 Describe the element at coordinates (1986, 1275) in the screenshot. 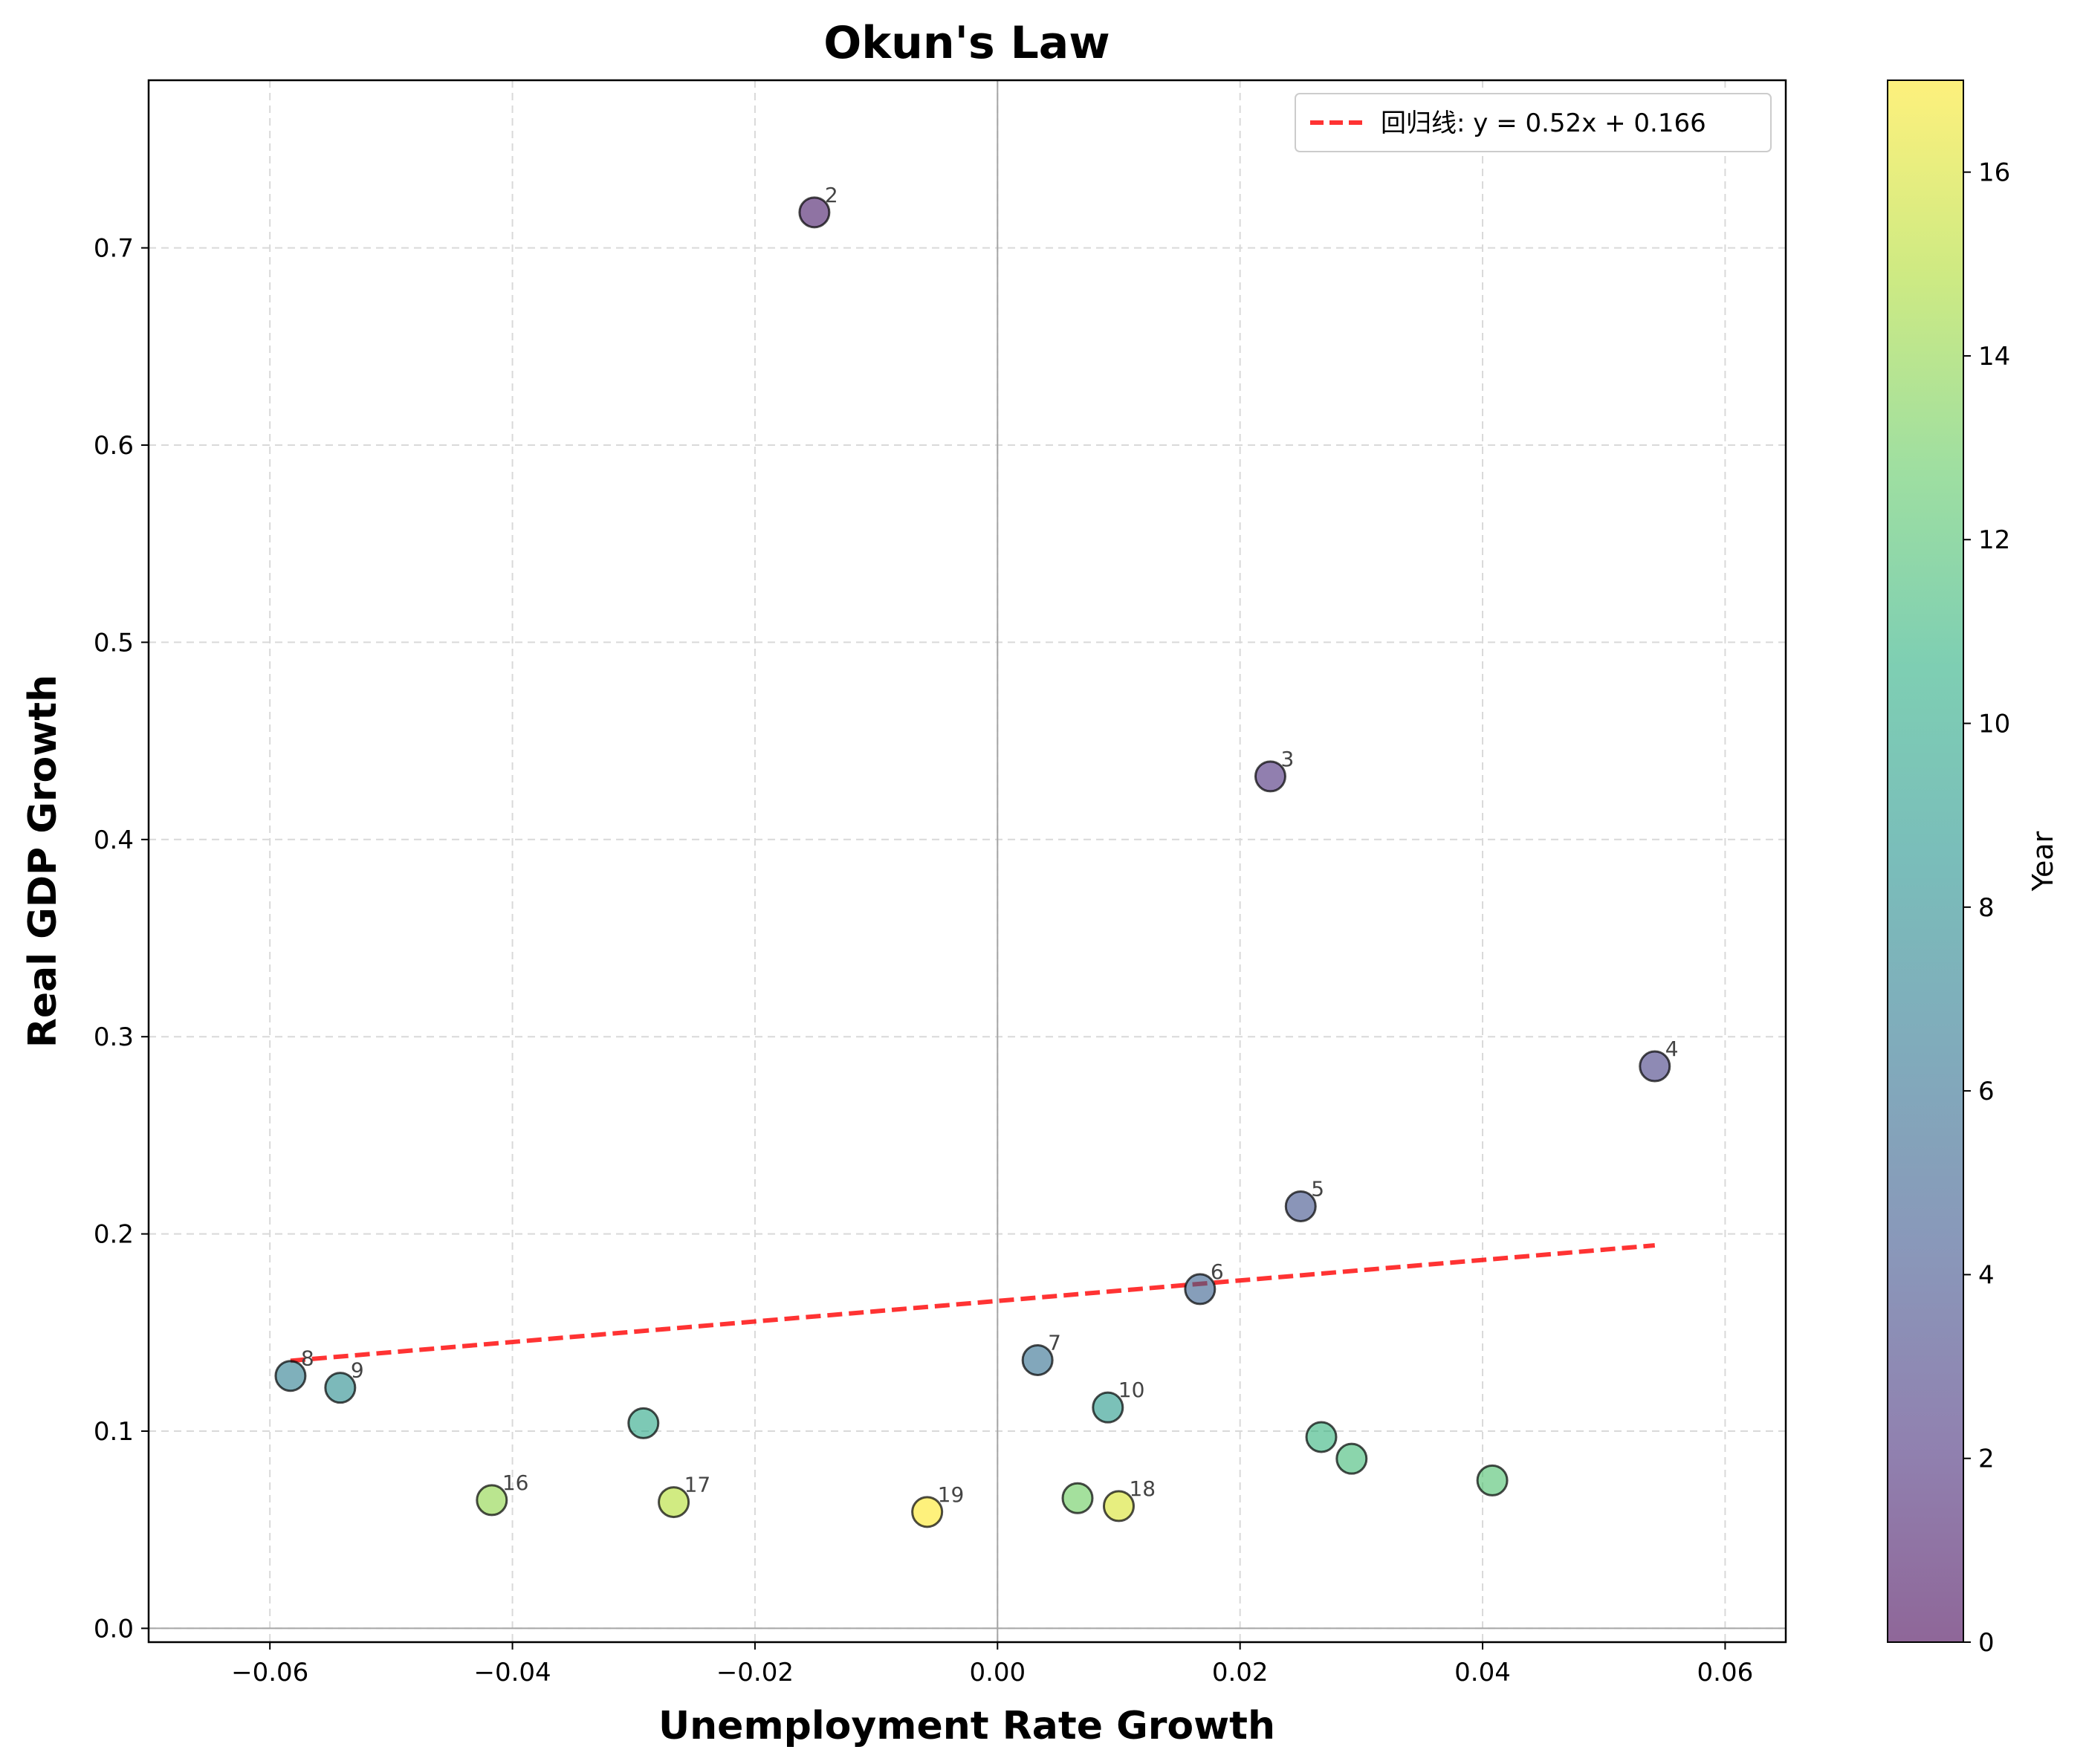

I see `colorbar-tick-label-2: 4` at that location.